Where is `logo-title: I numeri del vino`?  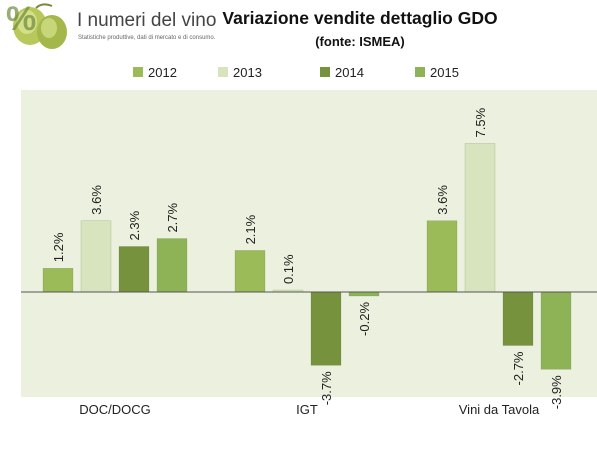
logo-title: I numeri del vino is located at coordinates (147, 20).